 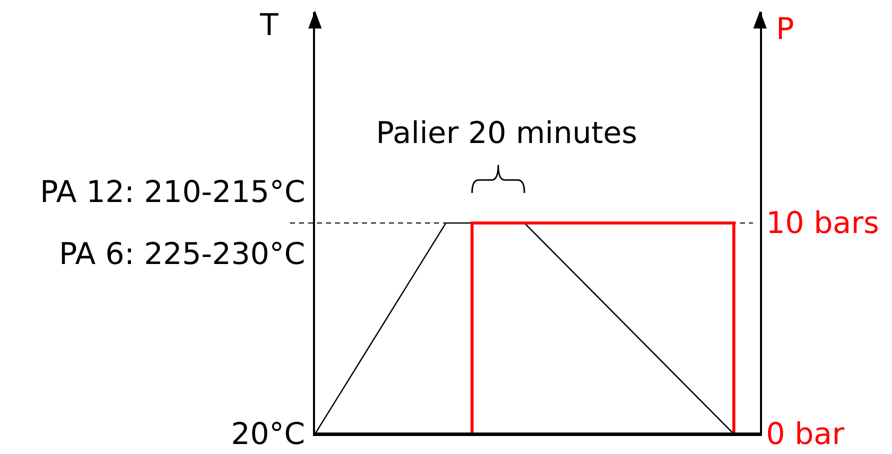 What do you see at coordinates (507, 133) in the screenshot?
I see `text: Palier 20 minutes` at bounding box center [507, 133].